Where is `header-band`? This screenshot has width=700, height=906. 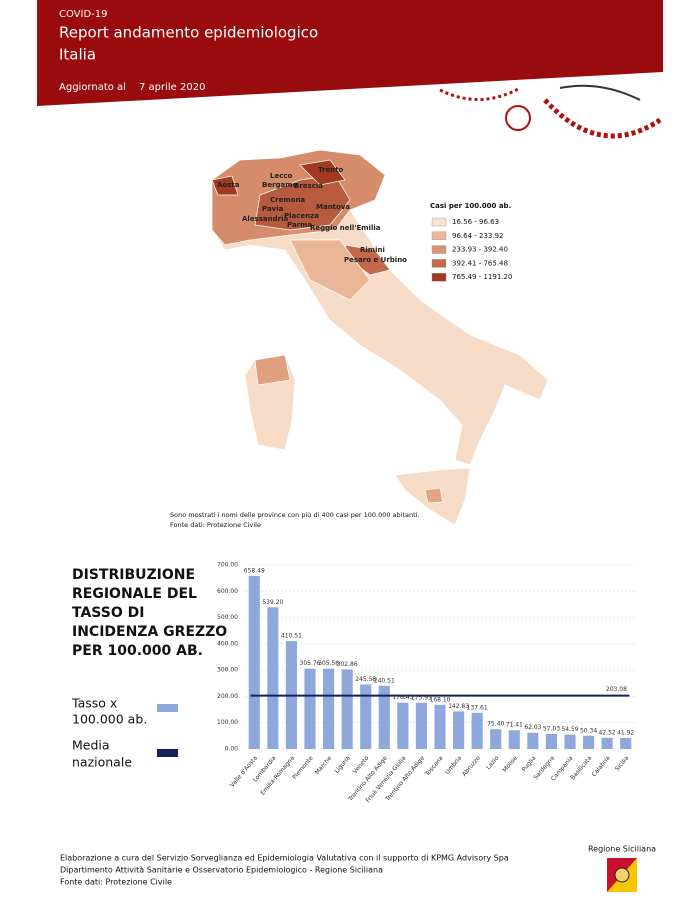
header-band is located at coordinates (350, 53).